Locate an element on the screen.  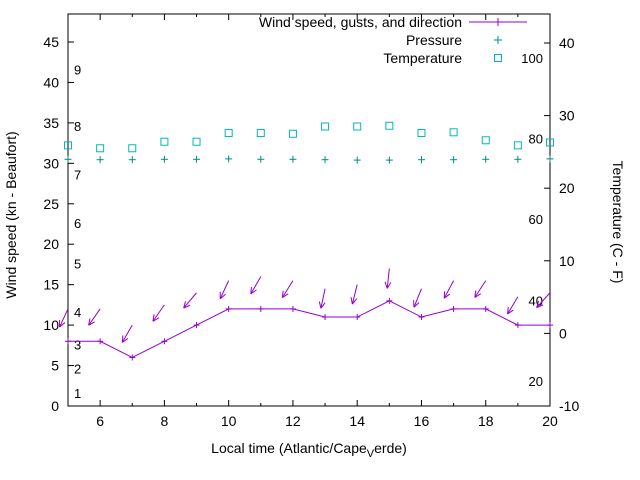
beaufort-label: 8 is located at coordinates (77, 126).